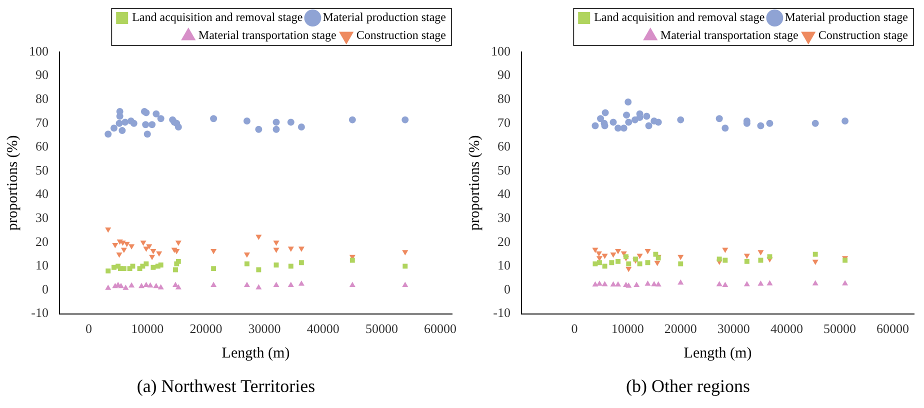 This screenshot has width=924, height=408. I want to click on text: (a) Northwest Territories, so click(226, 386).